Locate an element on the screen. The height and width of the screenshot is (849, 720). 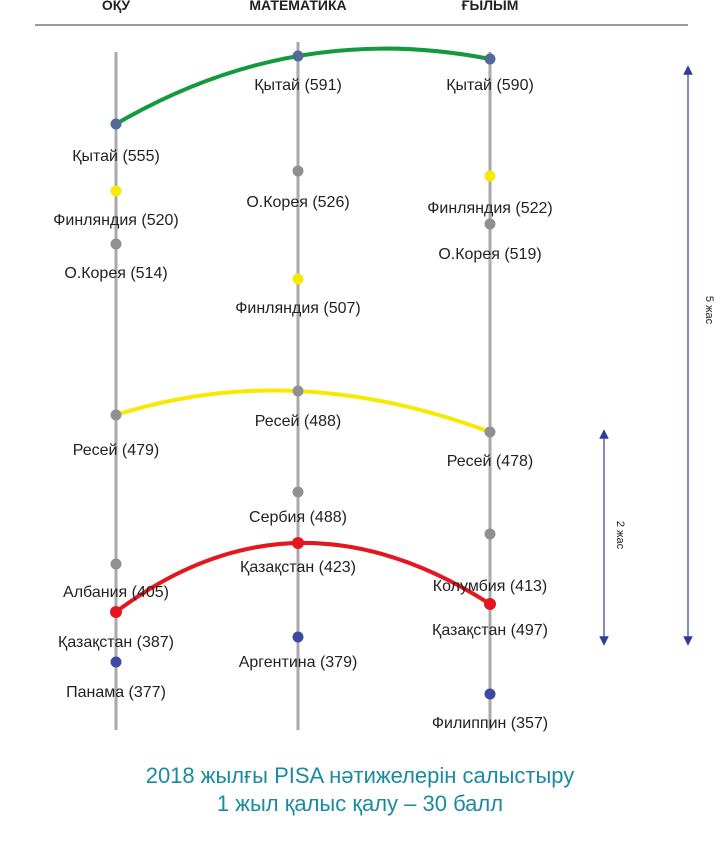
label-s-philippines: Филиппин (357) is located at coordinates (490, 723).